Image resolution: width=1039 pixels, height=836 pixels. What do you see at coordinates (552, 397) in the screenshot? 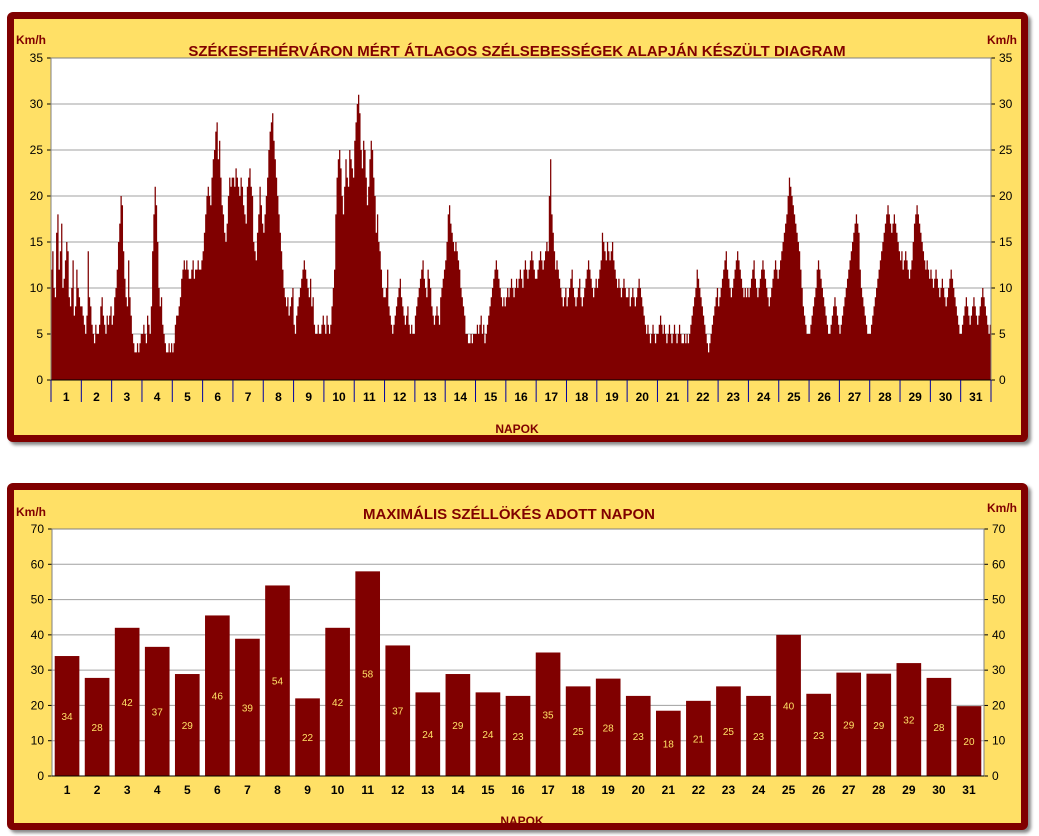
I see `x-tick-label: 17` at bounding box center [552, 397].